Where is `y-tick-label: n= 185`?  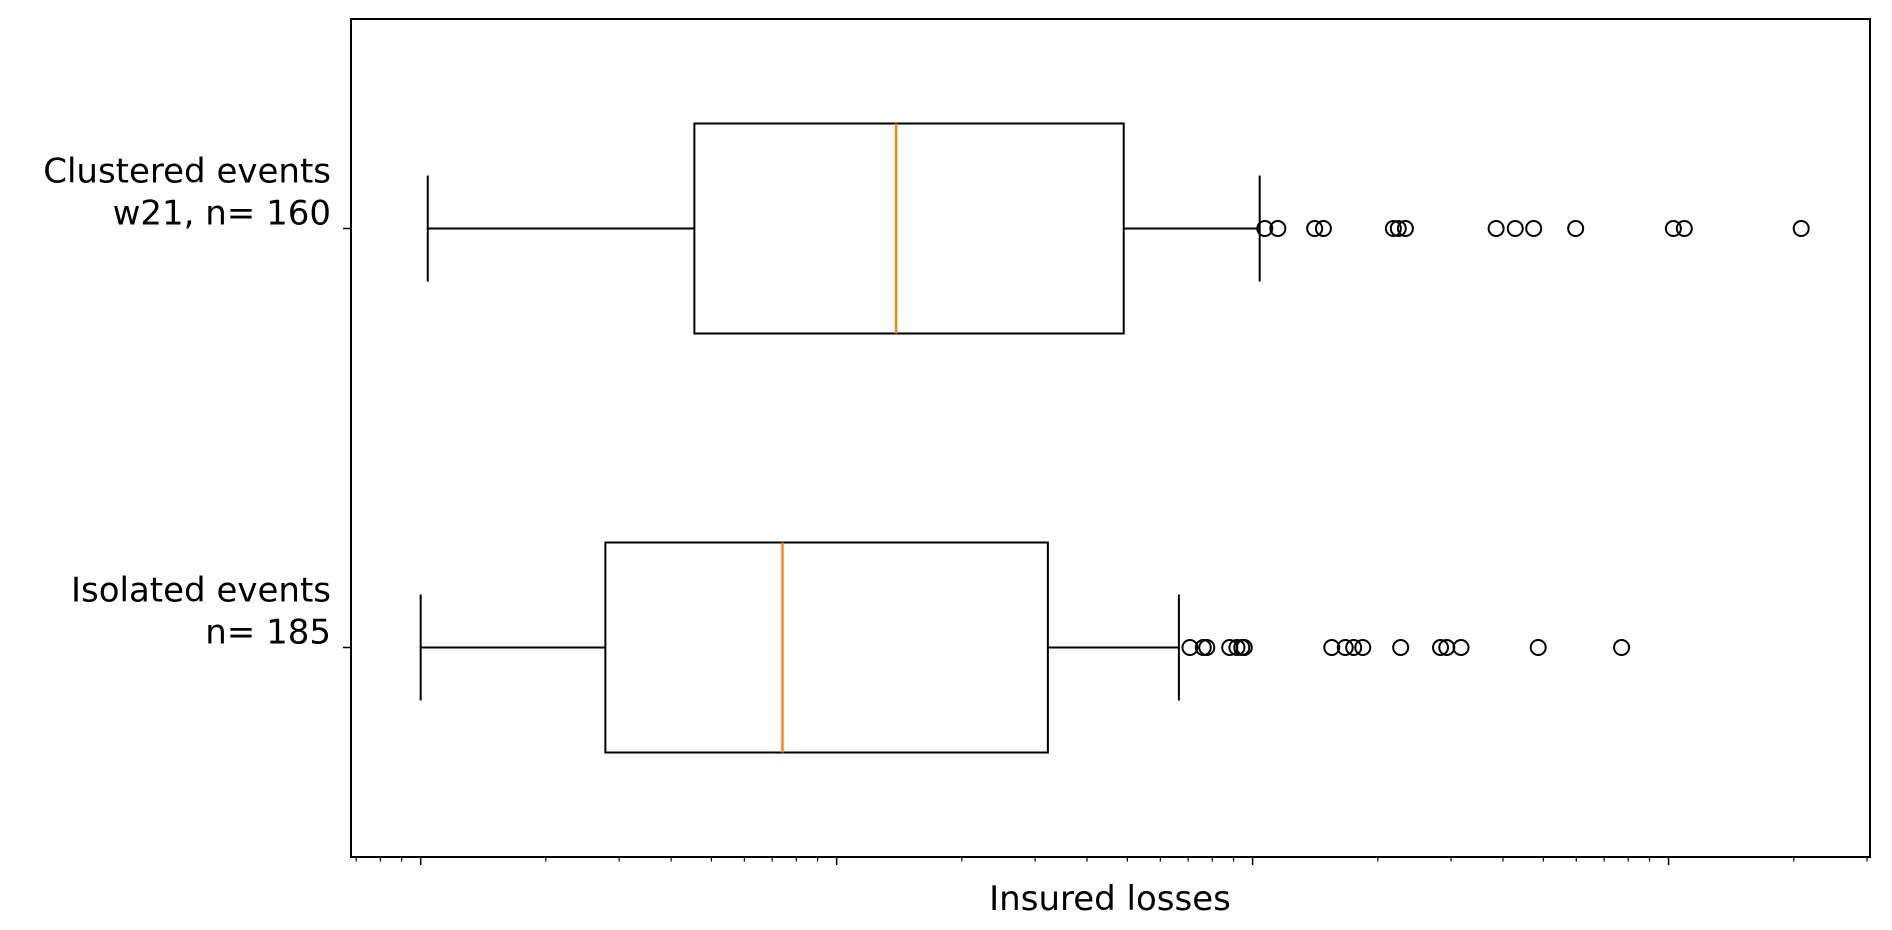 y-tick-label: n= 185 is located at coordinates (268, 633).